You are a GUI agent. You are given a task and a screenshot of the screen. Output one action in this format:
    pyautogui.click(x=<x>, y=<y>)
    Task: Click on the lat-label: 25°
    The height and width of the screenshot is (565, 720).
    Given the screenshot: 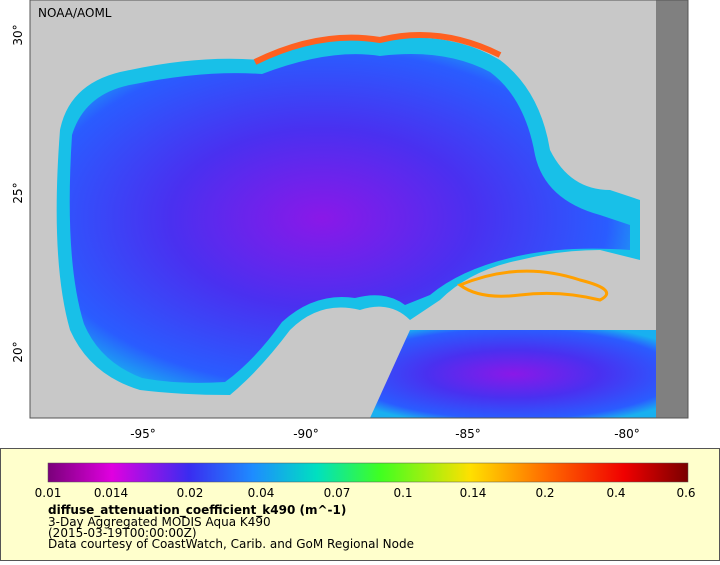 What is the action you would take?
    pyautogui.click(x=18, y=192)
    